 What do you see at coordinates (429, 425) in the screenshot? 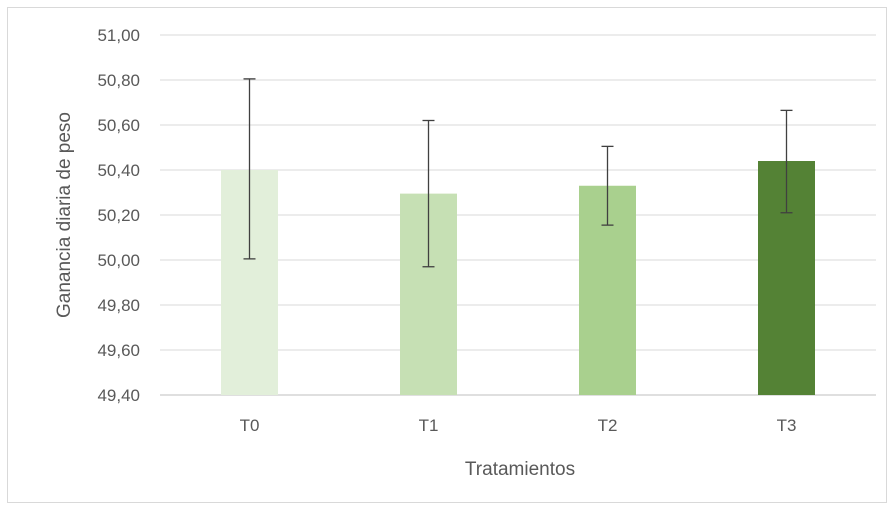
I see `x-tick-label: T1` at bounding box center [429, 425].